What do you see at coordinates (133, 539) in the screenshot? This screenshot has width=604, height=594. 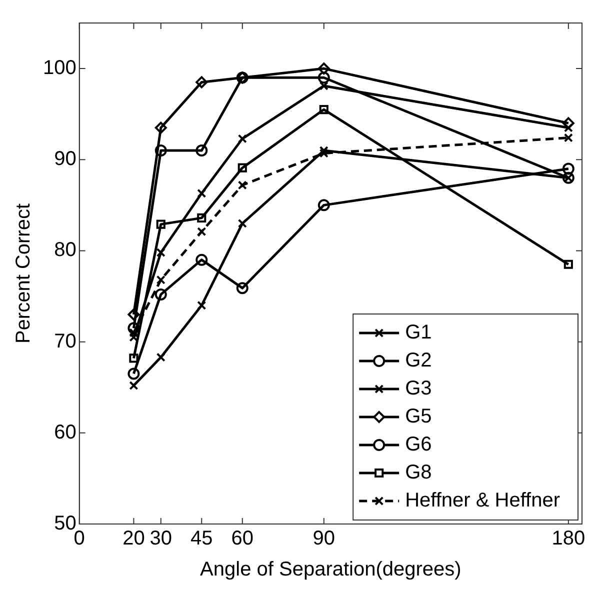 I see `x-tick-label: 20` at bounding box center [133, 539].